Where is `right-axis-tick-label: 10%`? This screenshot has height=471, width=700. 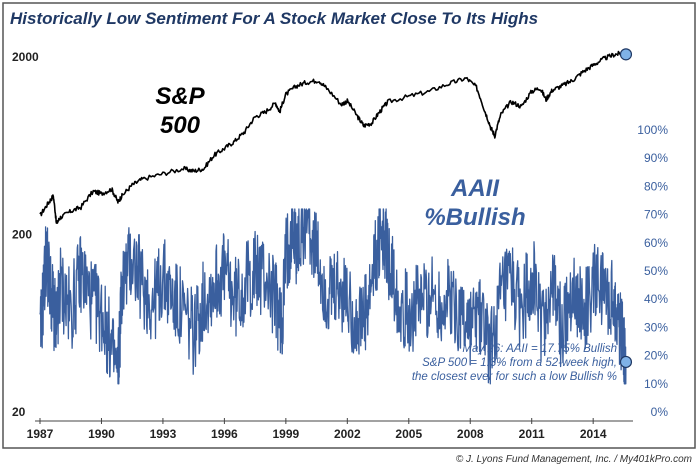 right-axis-tick-label: 10% is located at coordinates (656, 384).